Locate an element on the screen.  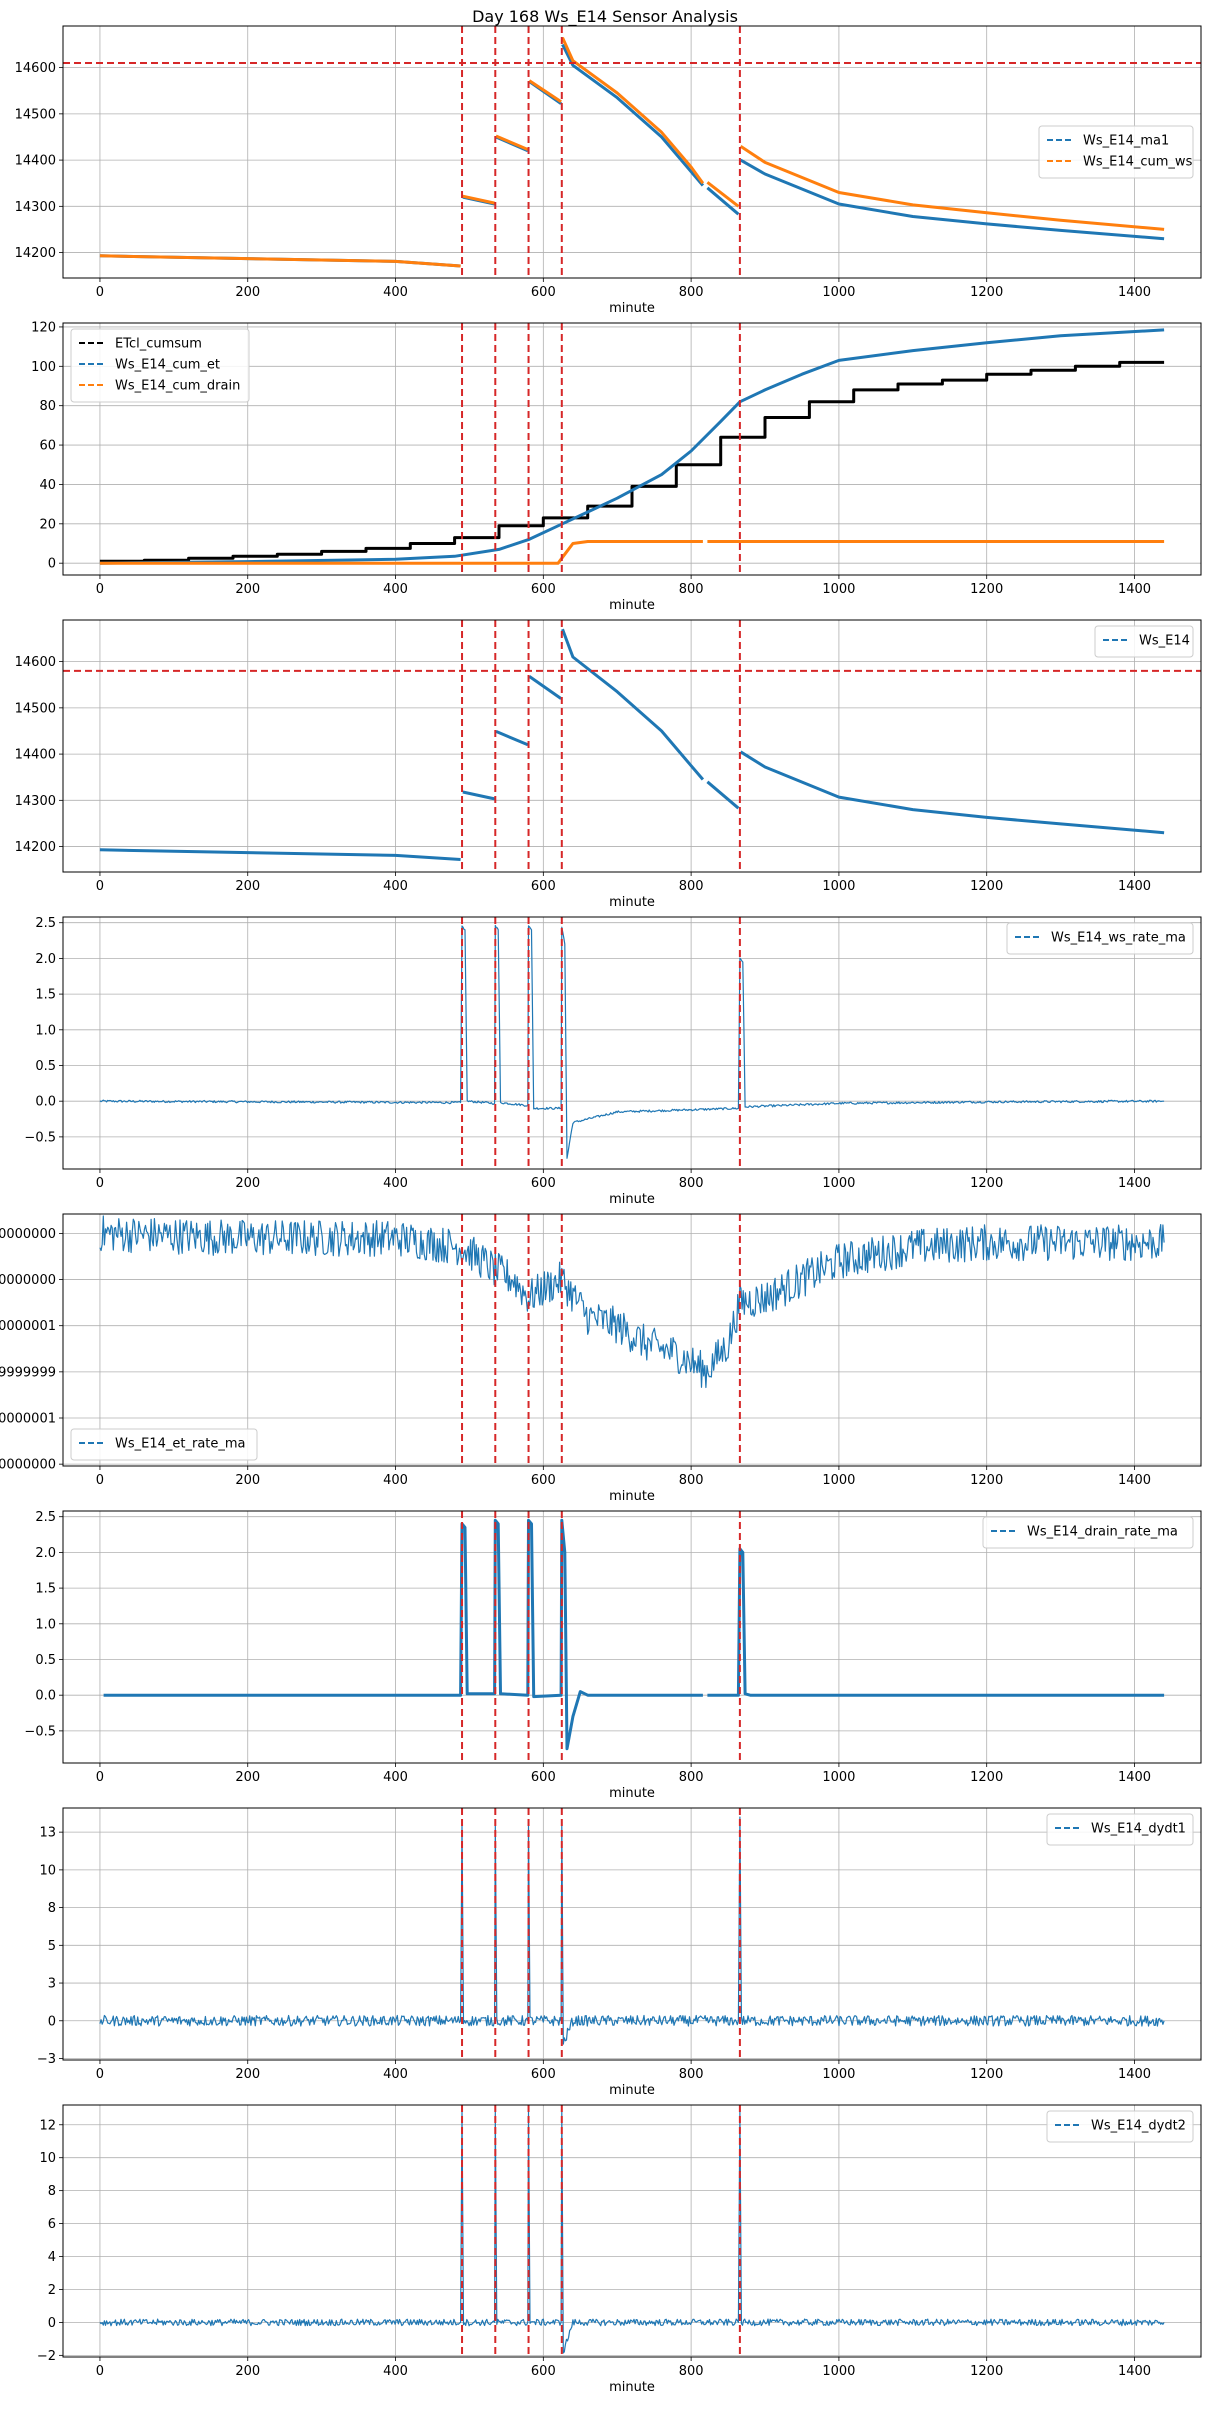
y-tick-label: 4 is located at coordinates (52, 2257).